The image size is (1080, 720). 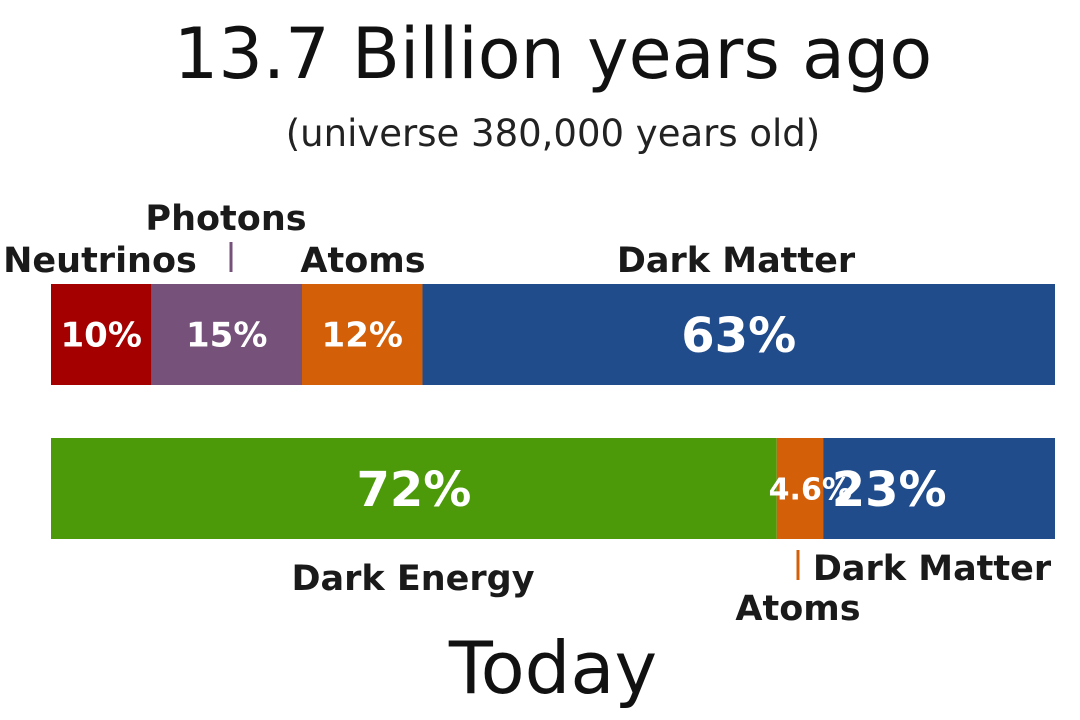 I want to click on early-label-dark-matter: Dark Matter, so click(x=736, y=261).